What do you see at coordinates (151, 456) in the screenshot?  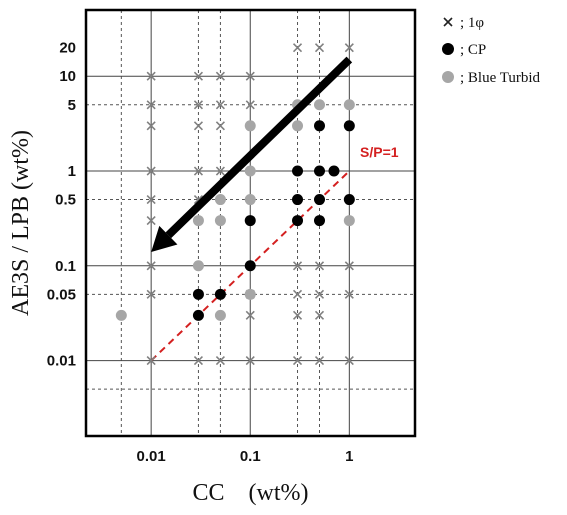 I see `x-tick-label: 0.01` at bounding box center [151, 456].